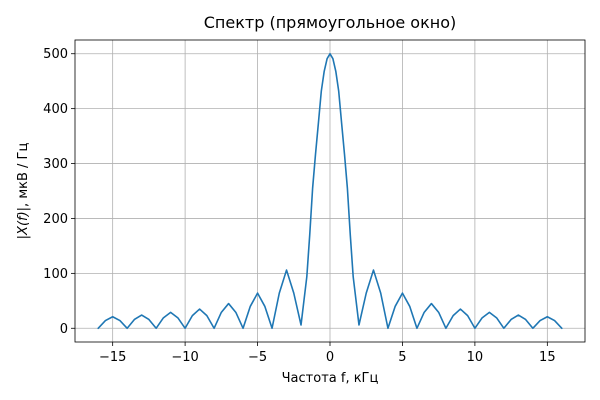 This screenshot has width=600, height=400. I want to click on chart-title: Спектр (прямоугольное окно), so click(330, 22).